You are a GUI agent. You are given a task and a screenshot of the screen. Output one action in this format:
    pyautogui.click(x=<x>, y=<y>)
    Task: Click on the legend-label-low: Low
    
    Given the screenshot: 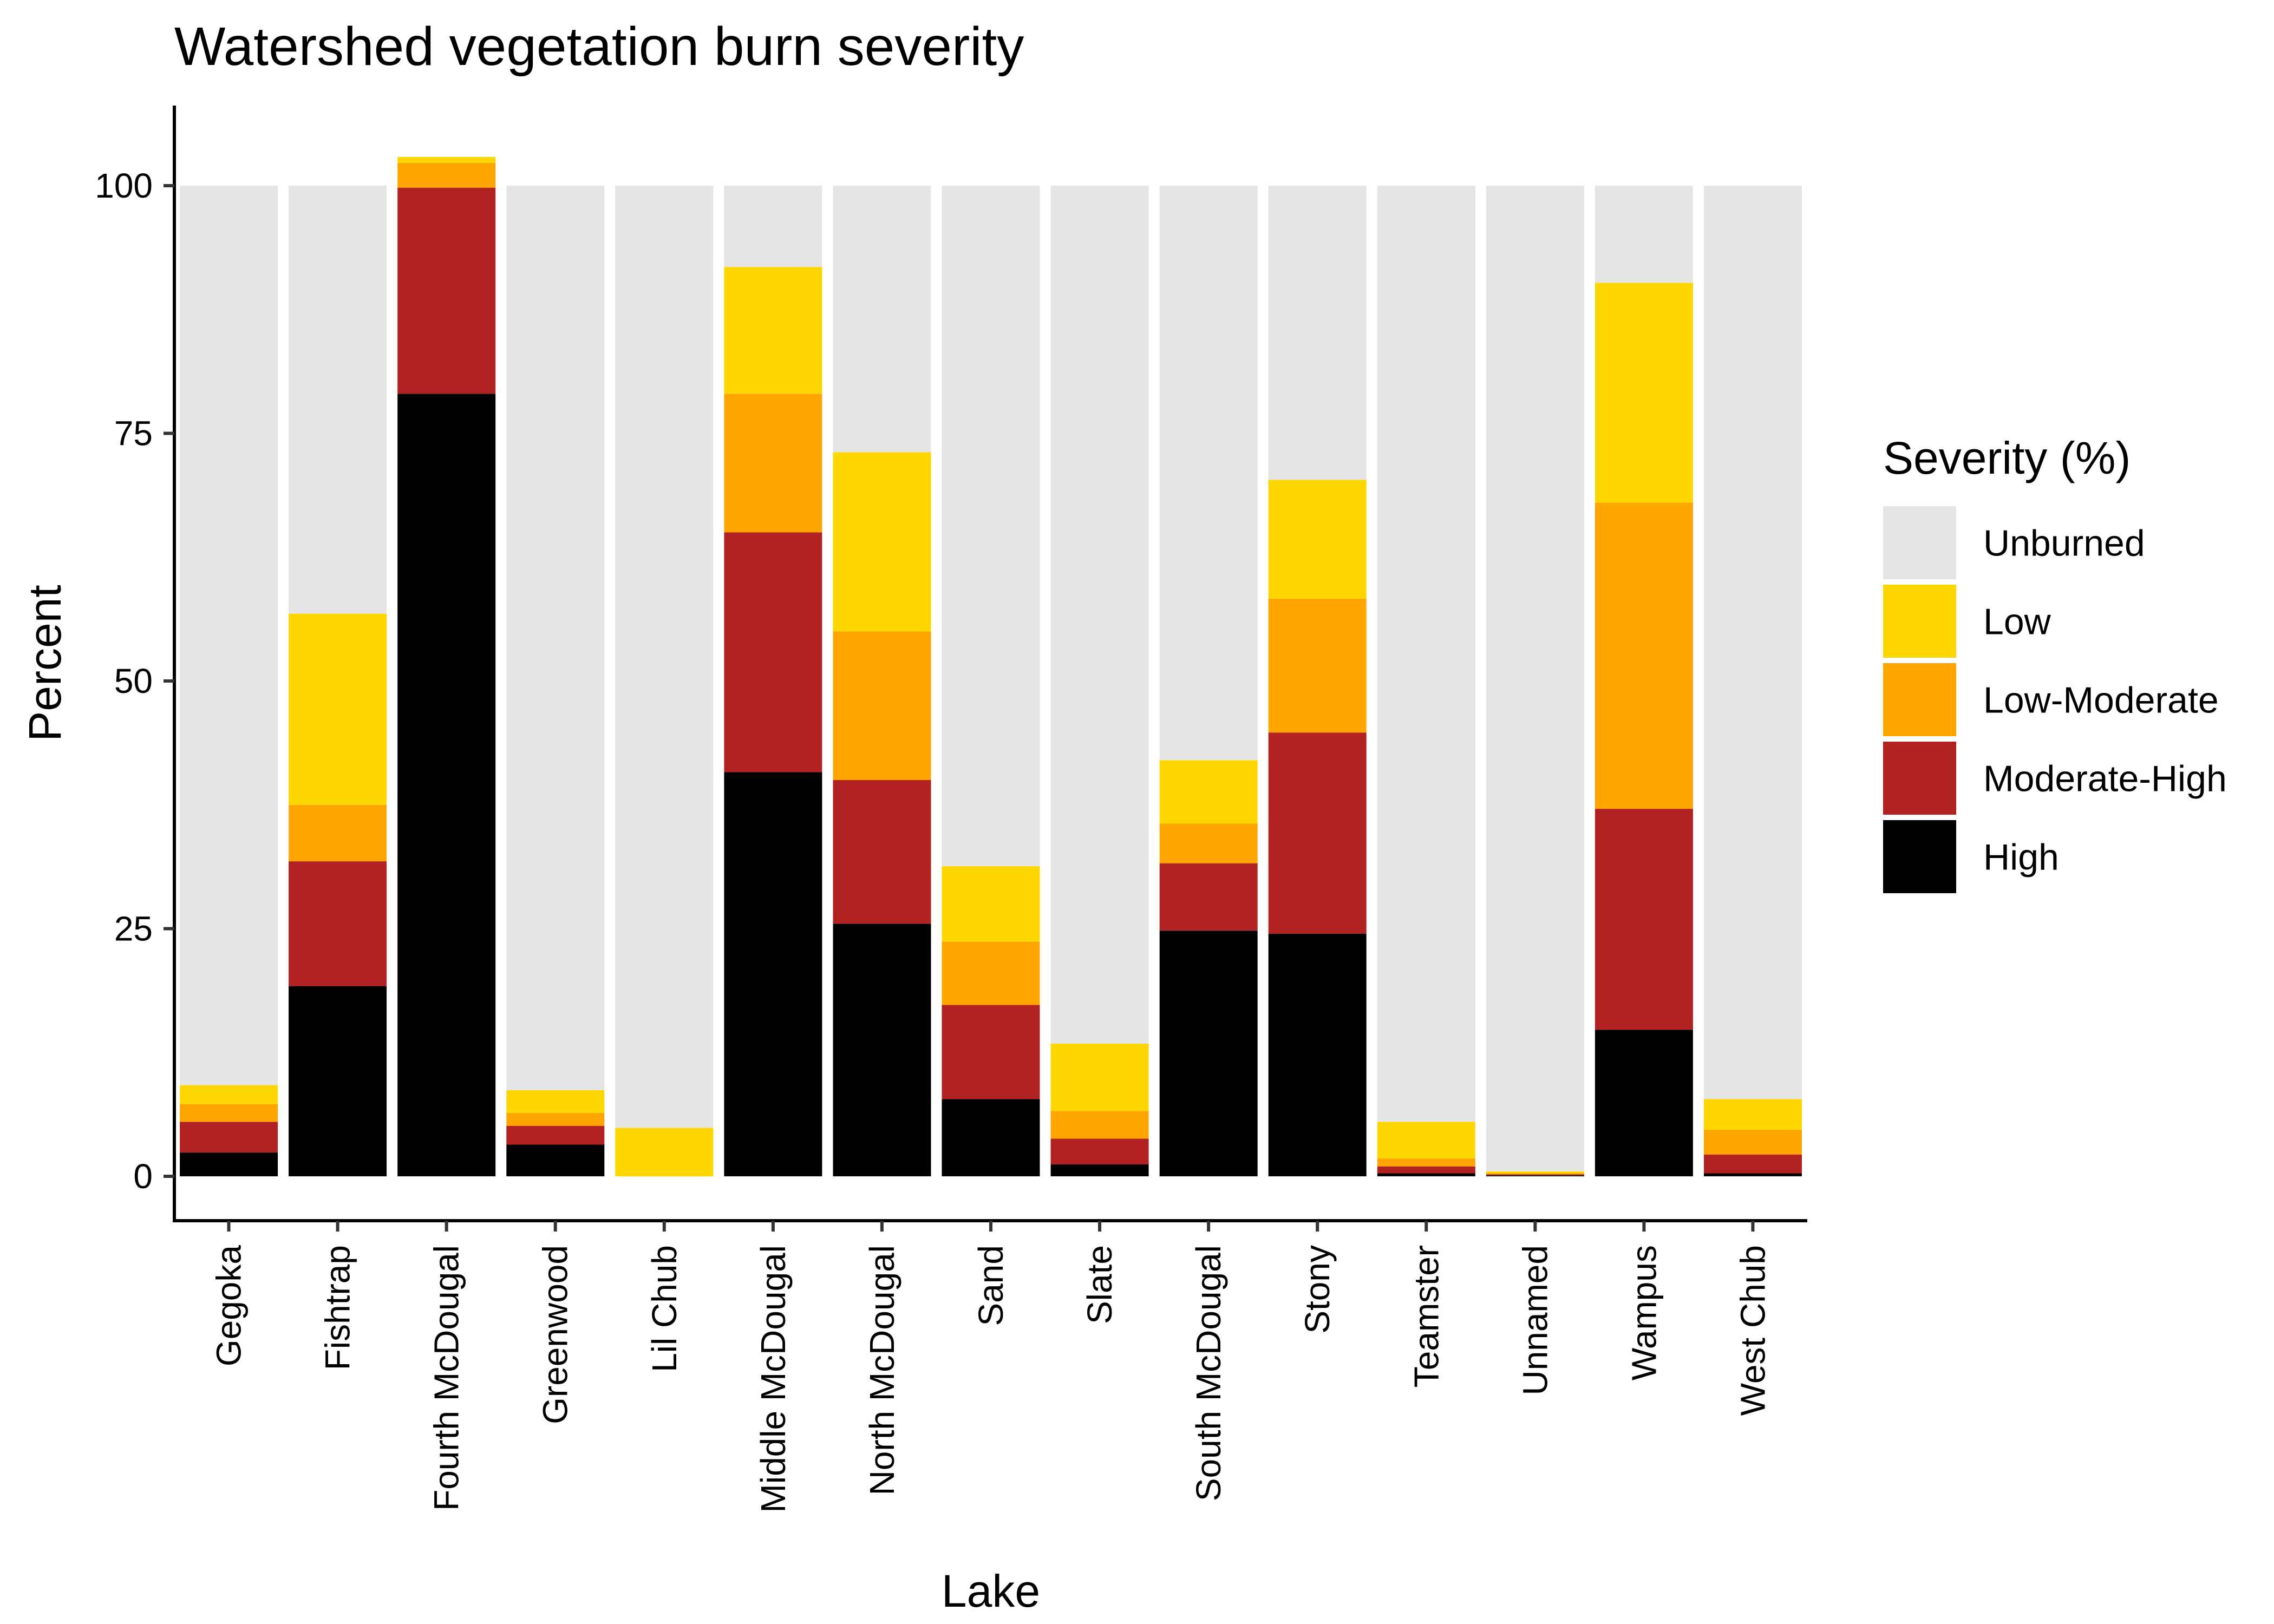 What is the action you would take?
    pyautogui.click(x=2017, y=622)
    